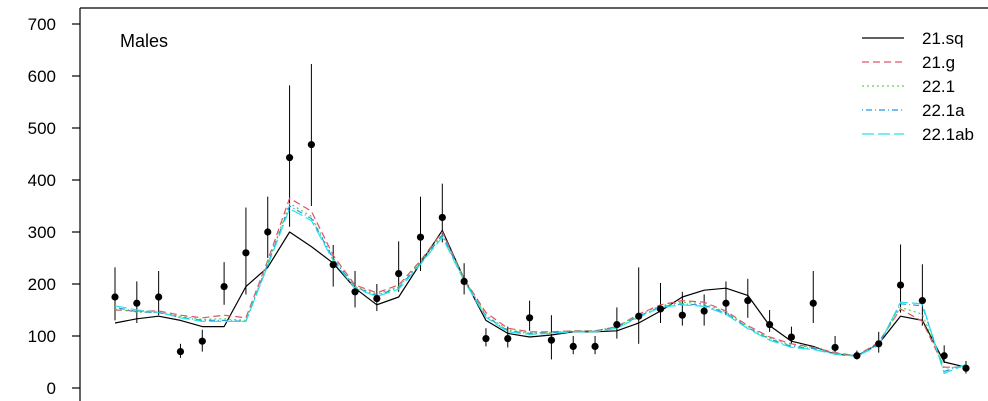  What do you see at coordinates (144, 41) in the screenshot?
I see `panel-label: Males` at bounding box center [144, 41].